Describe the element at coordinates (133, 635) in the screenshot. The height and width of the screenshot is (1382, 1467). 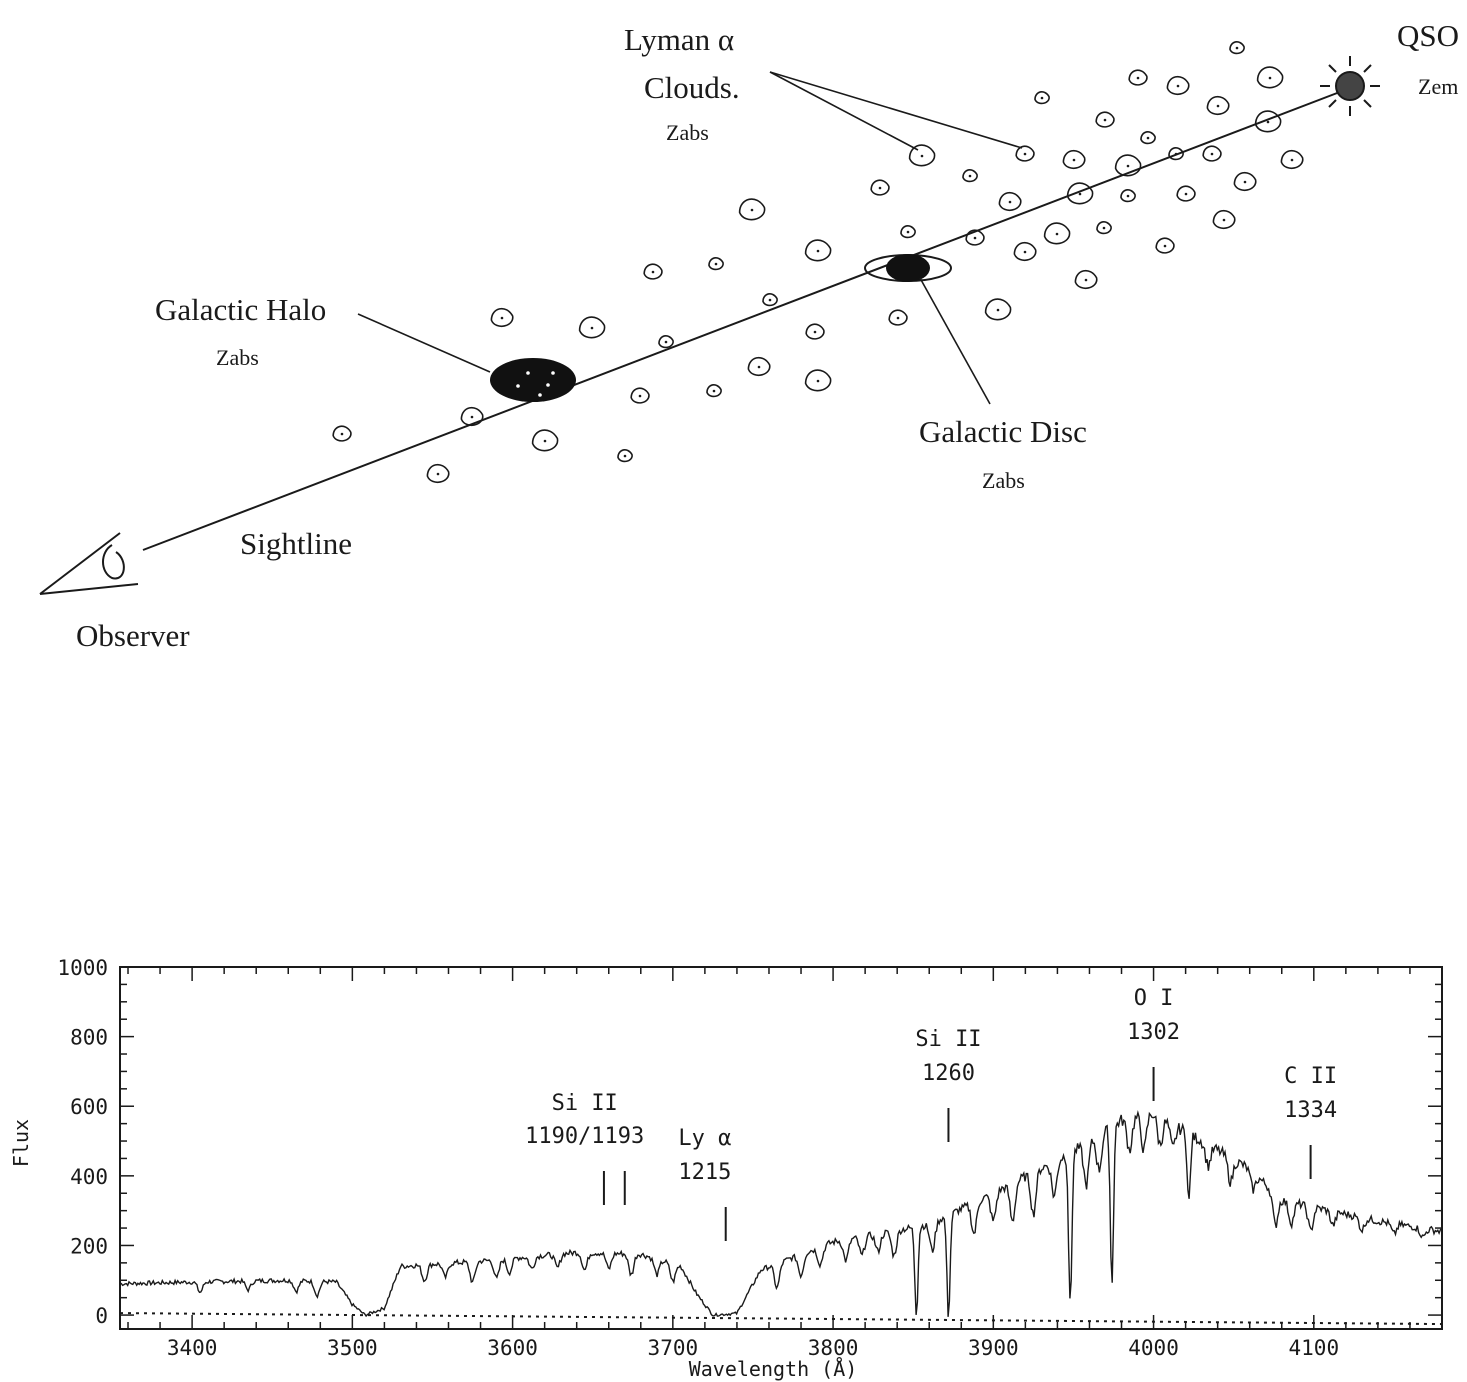
I see `observer-label: Observer` at that location.